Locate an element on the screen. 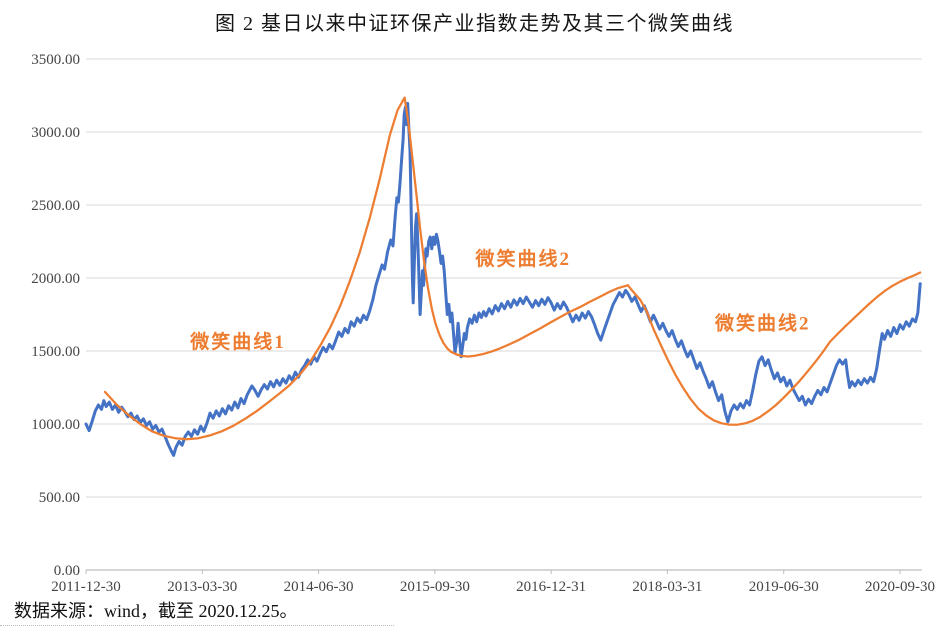  bottom-divider is located at coordinates (197, 625).